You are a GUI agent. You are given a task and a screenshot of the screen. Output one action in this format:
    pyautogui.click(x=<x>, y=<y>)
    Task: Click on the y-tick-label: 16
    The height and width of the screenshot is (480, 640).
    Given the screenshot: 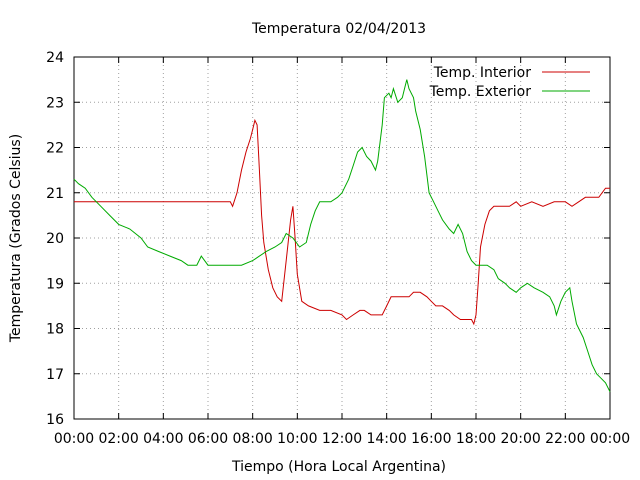 What is the action you would take?
    pyautogui.click(x=55, y=420)
    